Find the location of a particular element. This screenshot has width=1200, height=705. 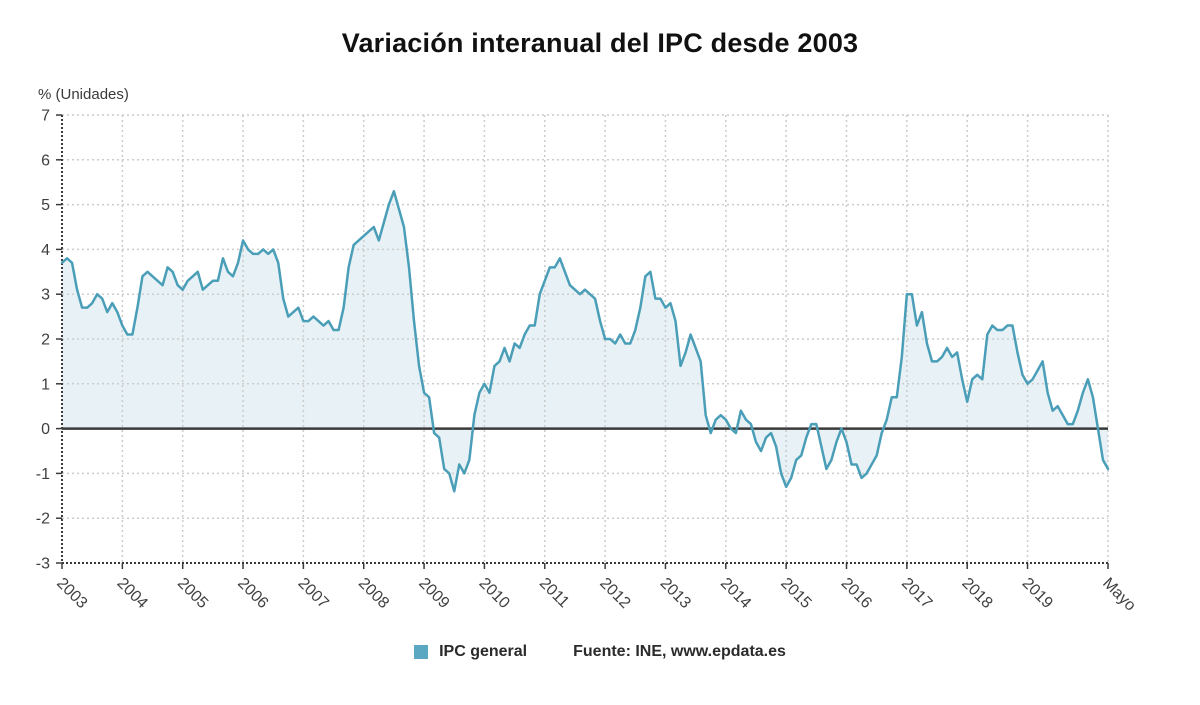

svg-text: 2018 is located at coordinates (976, 593).